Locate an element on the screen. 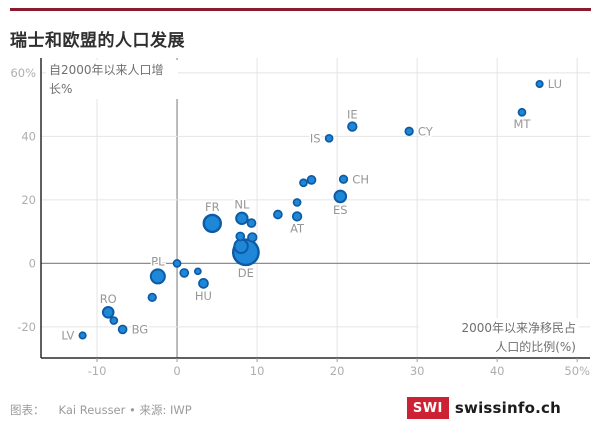  y-axis-title-line2: 长% is located at coordinates (61, 88).